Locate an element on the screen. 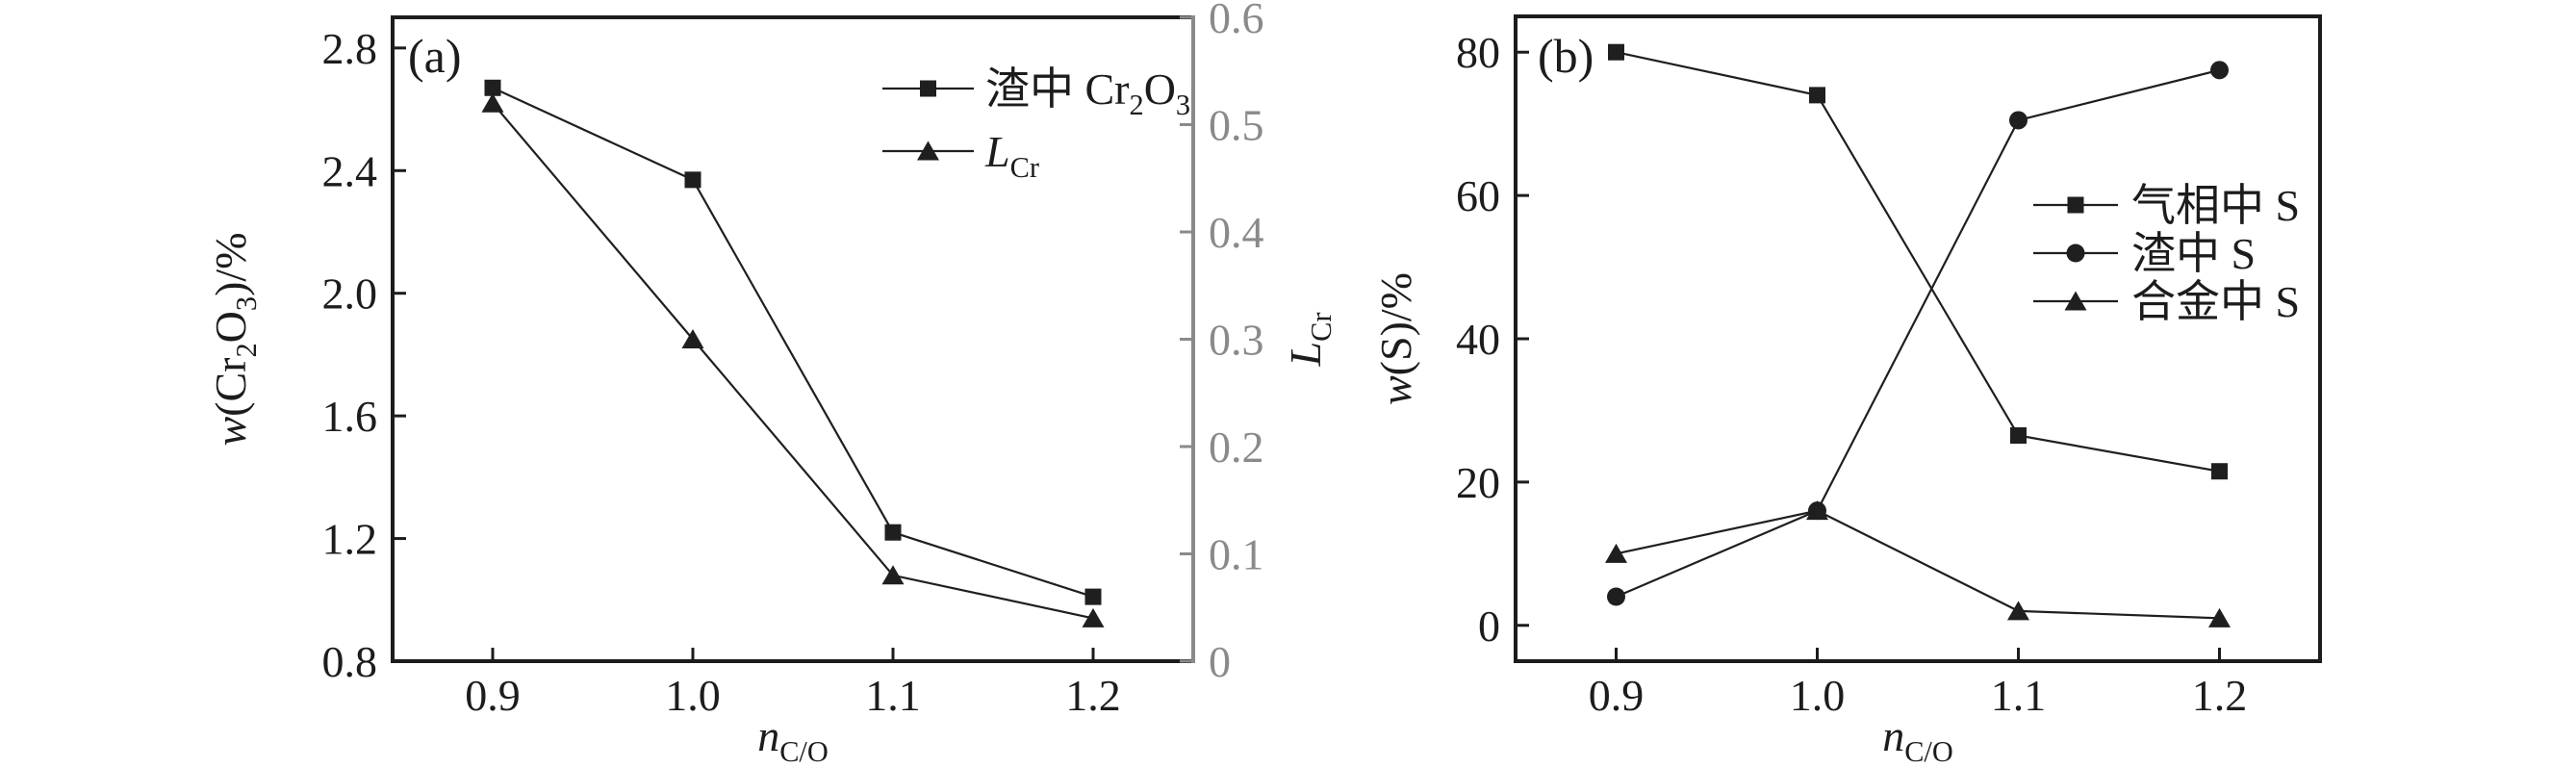  panel-label: (a) is located at coordinates (435, 56).